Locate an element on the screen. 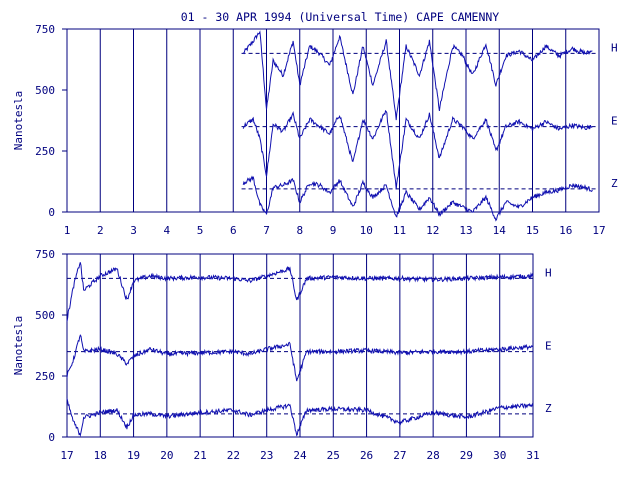 The height and width of the screenshot is (485, 640). x-tick-label: 16 is located at coordinates (565, 230).